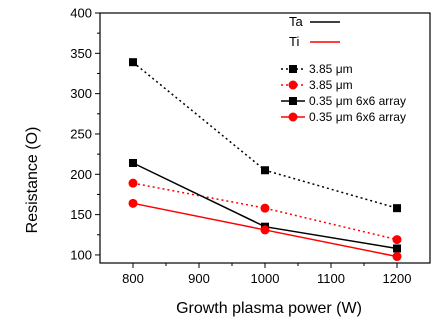 This screenshot has width=438, height=322. Describe the element at coordinates (296, 21) in the screenshot. I see `legend-material-label: Ta` at that location.